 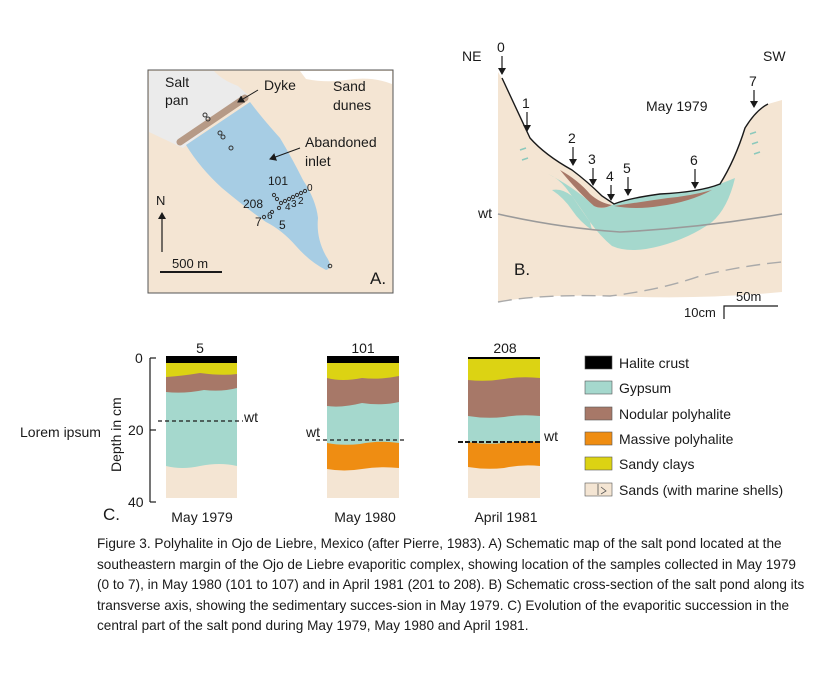 I want to click on tick-label-40: 40, so click(x=136, y=502).